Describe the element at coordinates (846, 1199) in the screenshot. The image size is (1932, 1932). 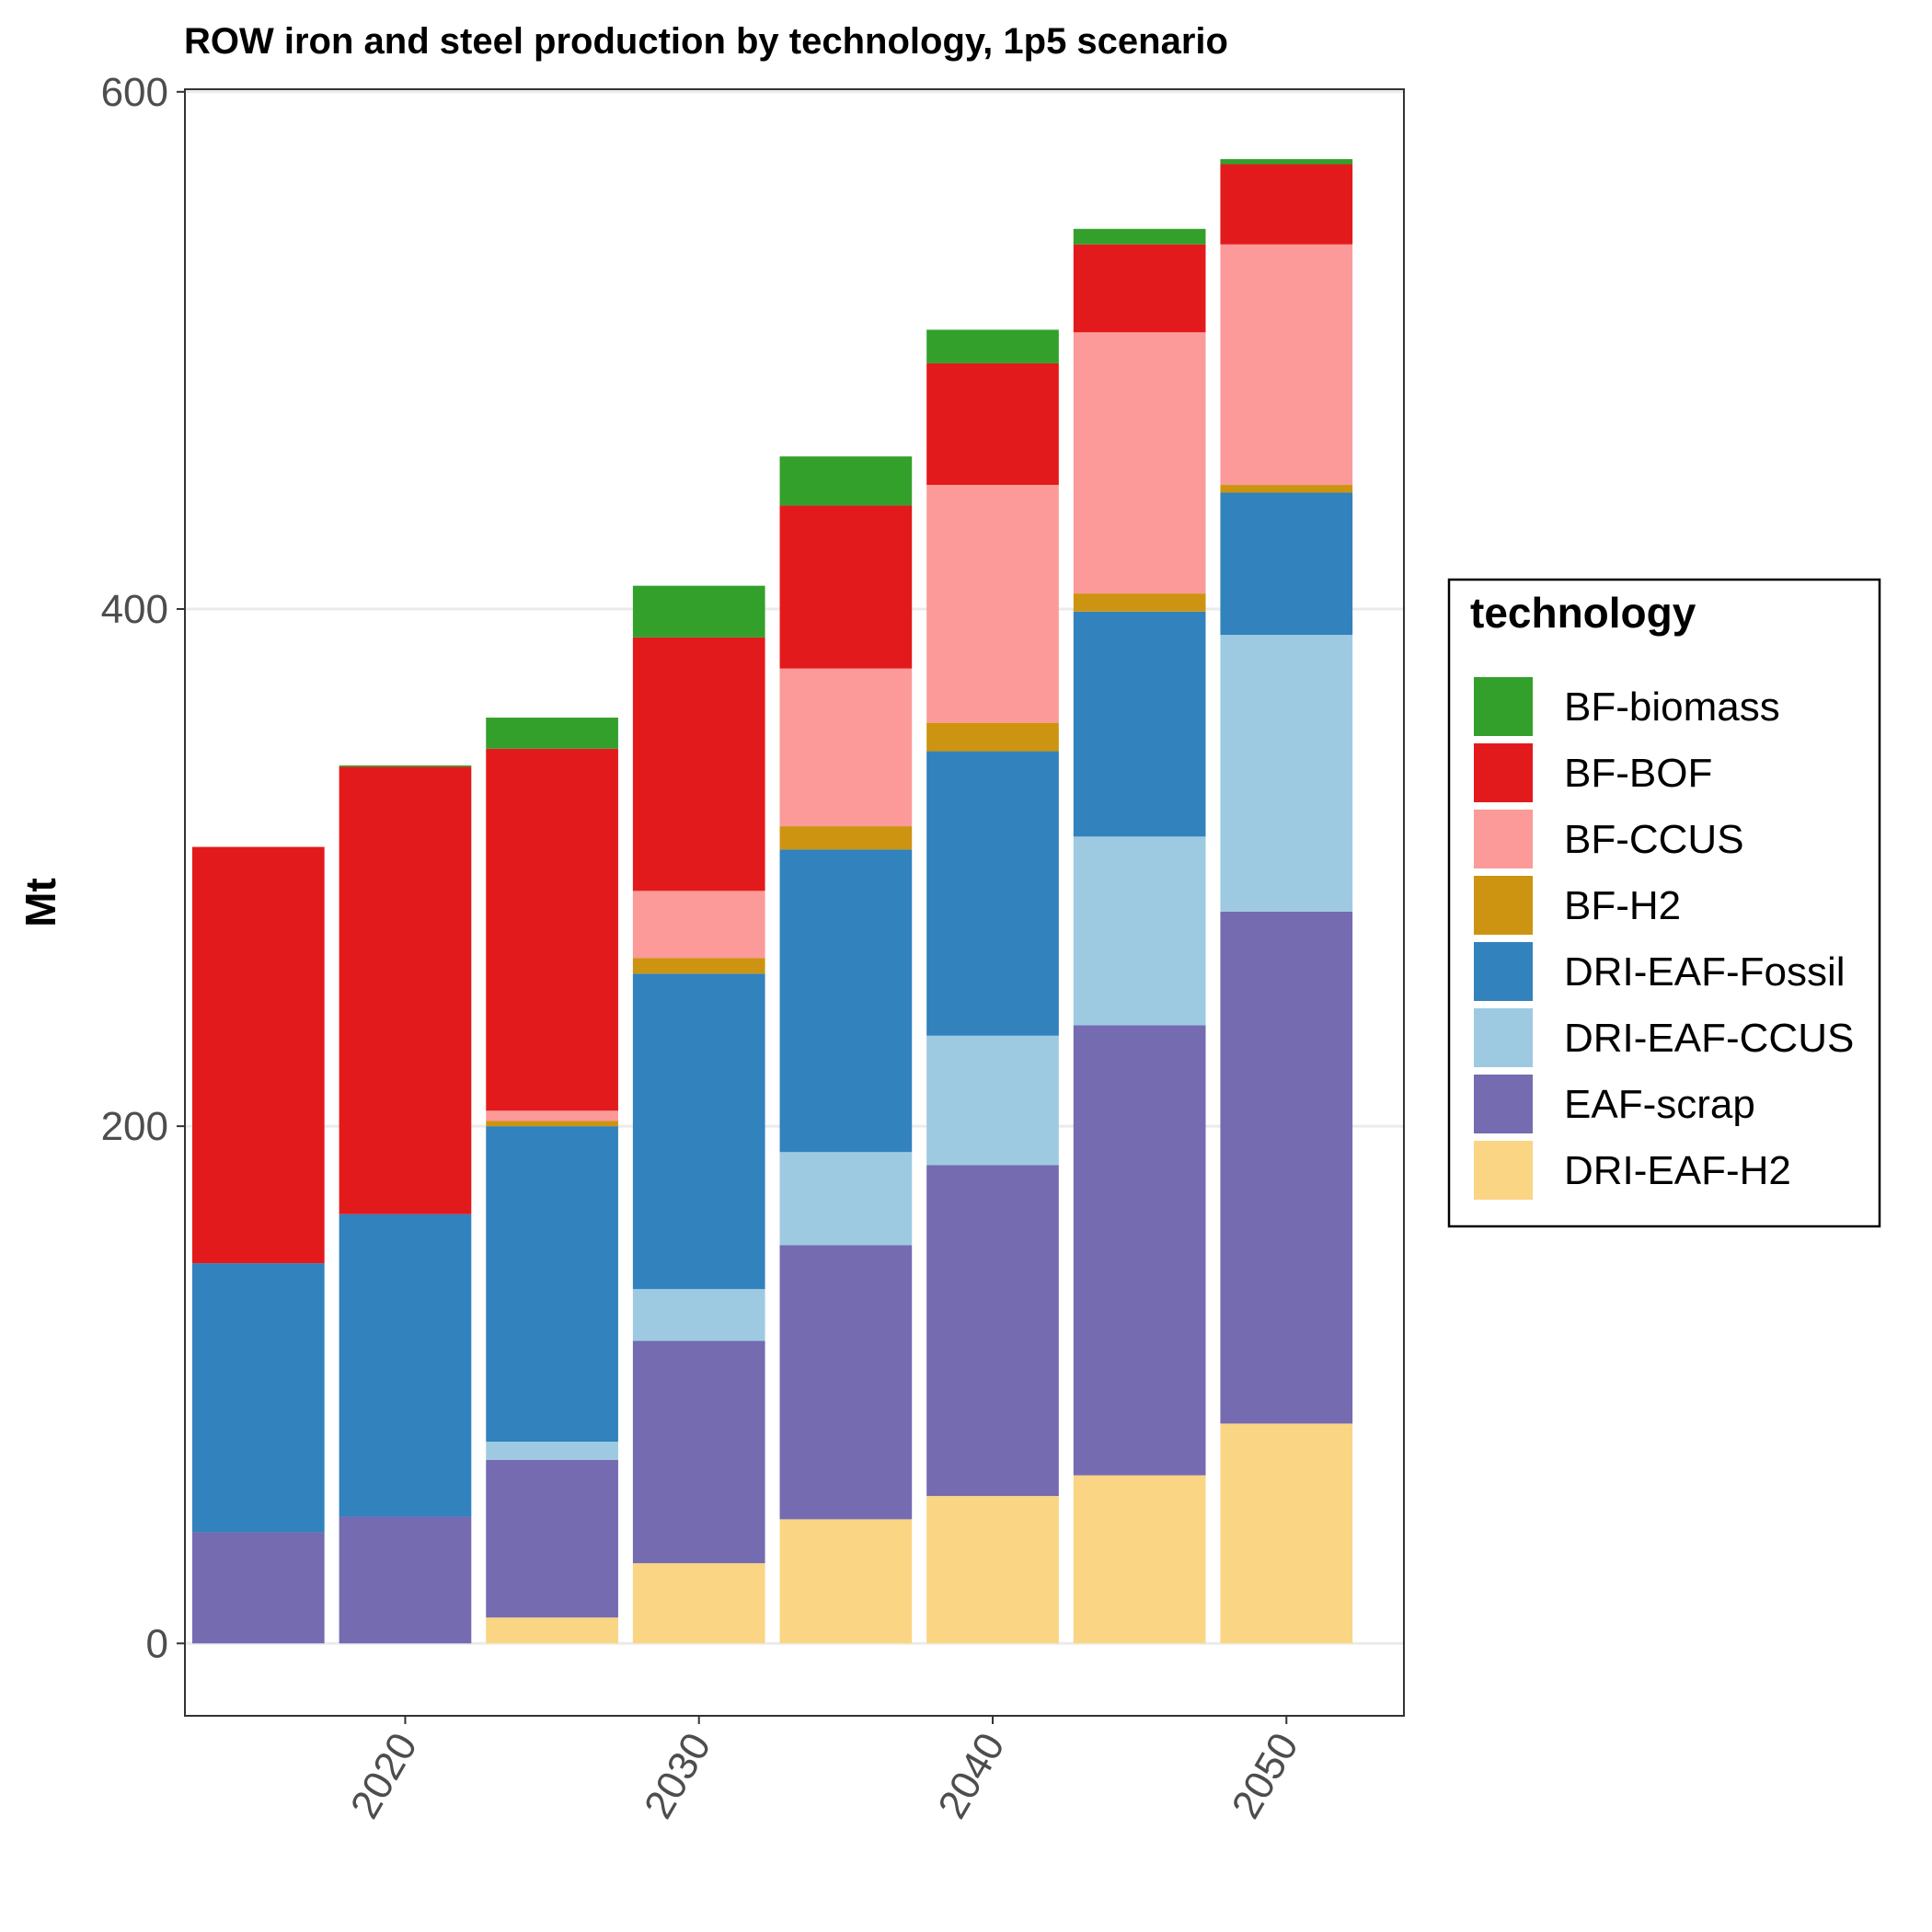
I see `bar-segment-dri-eaf-ccus-2035` at that location.